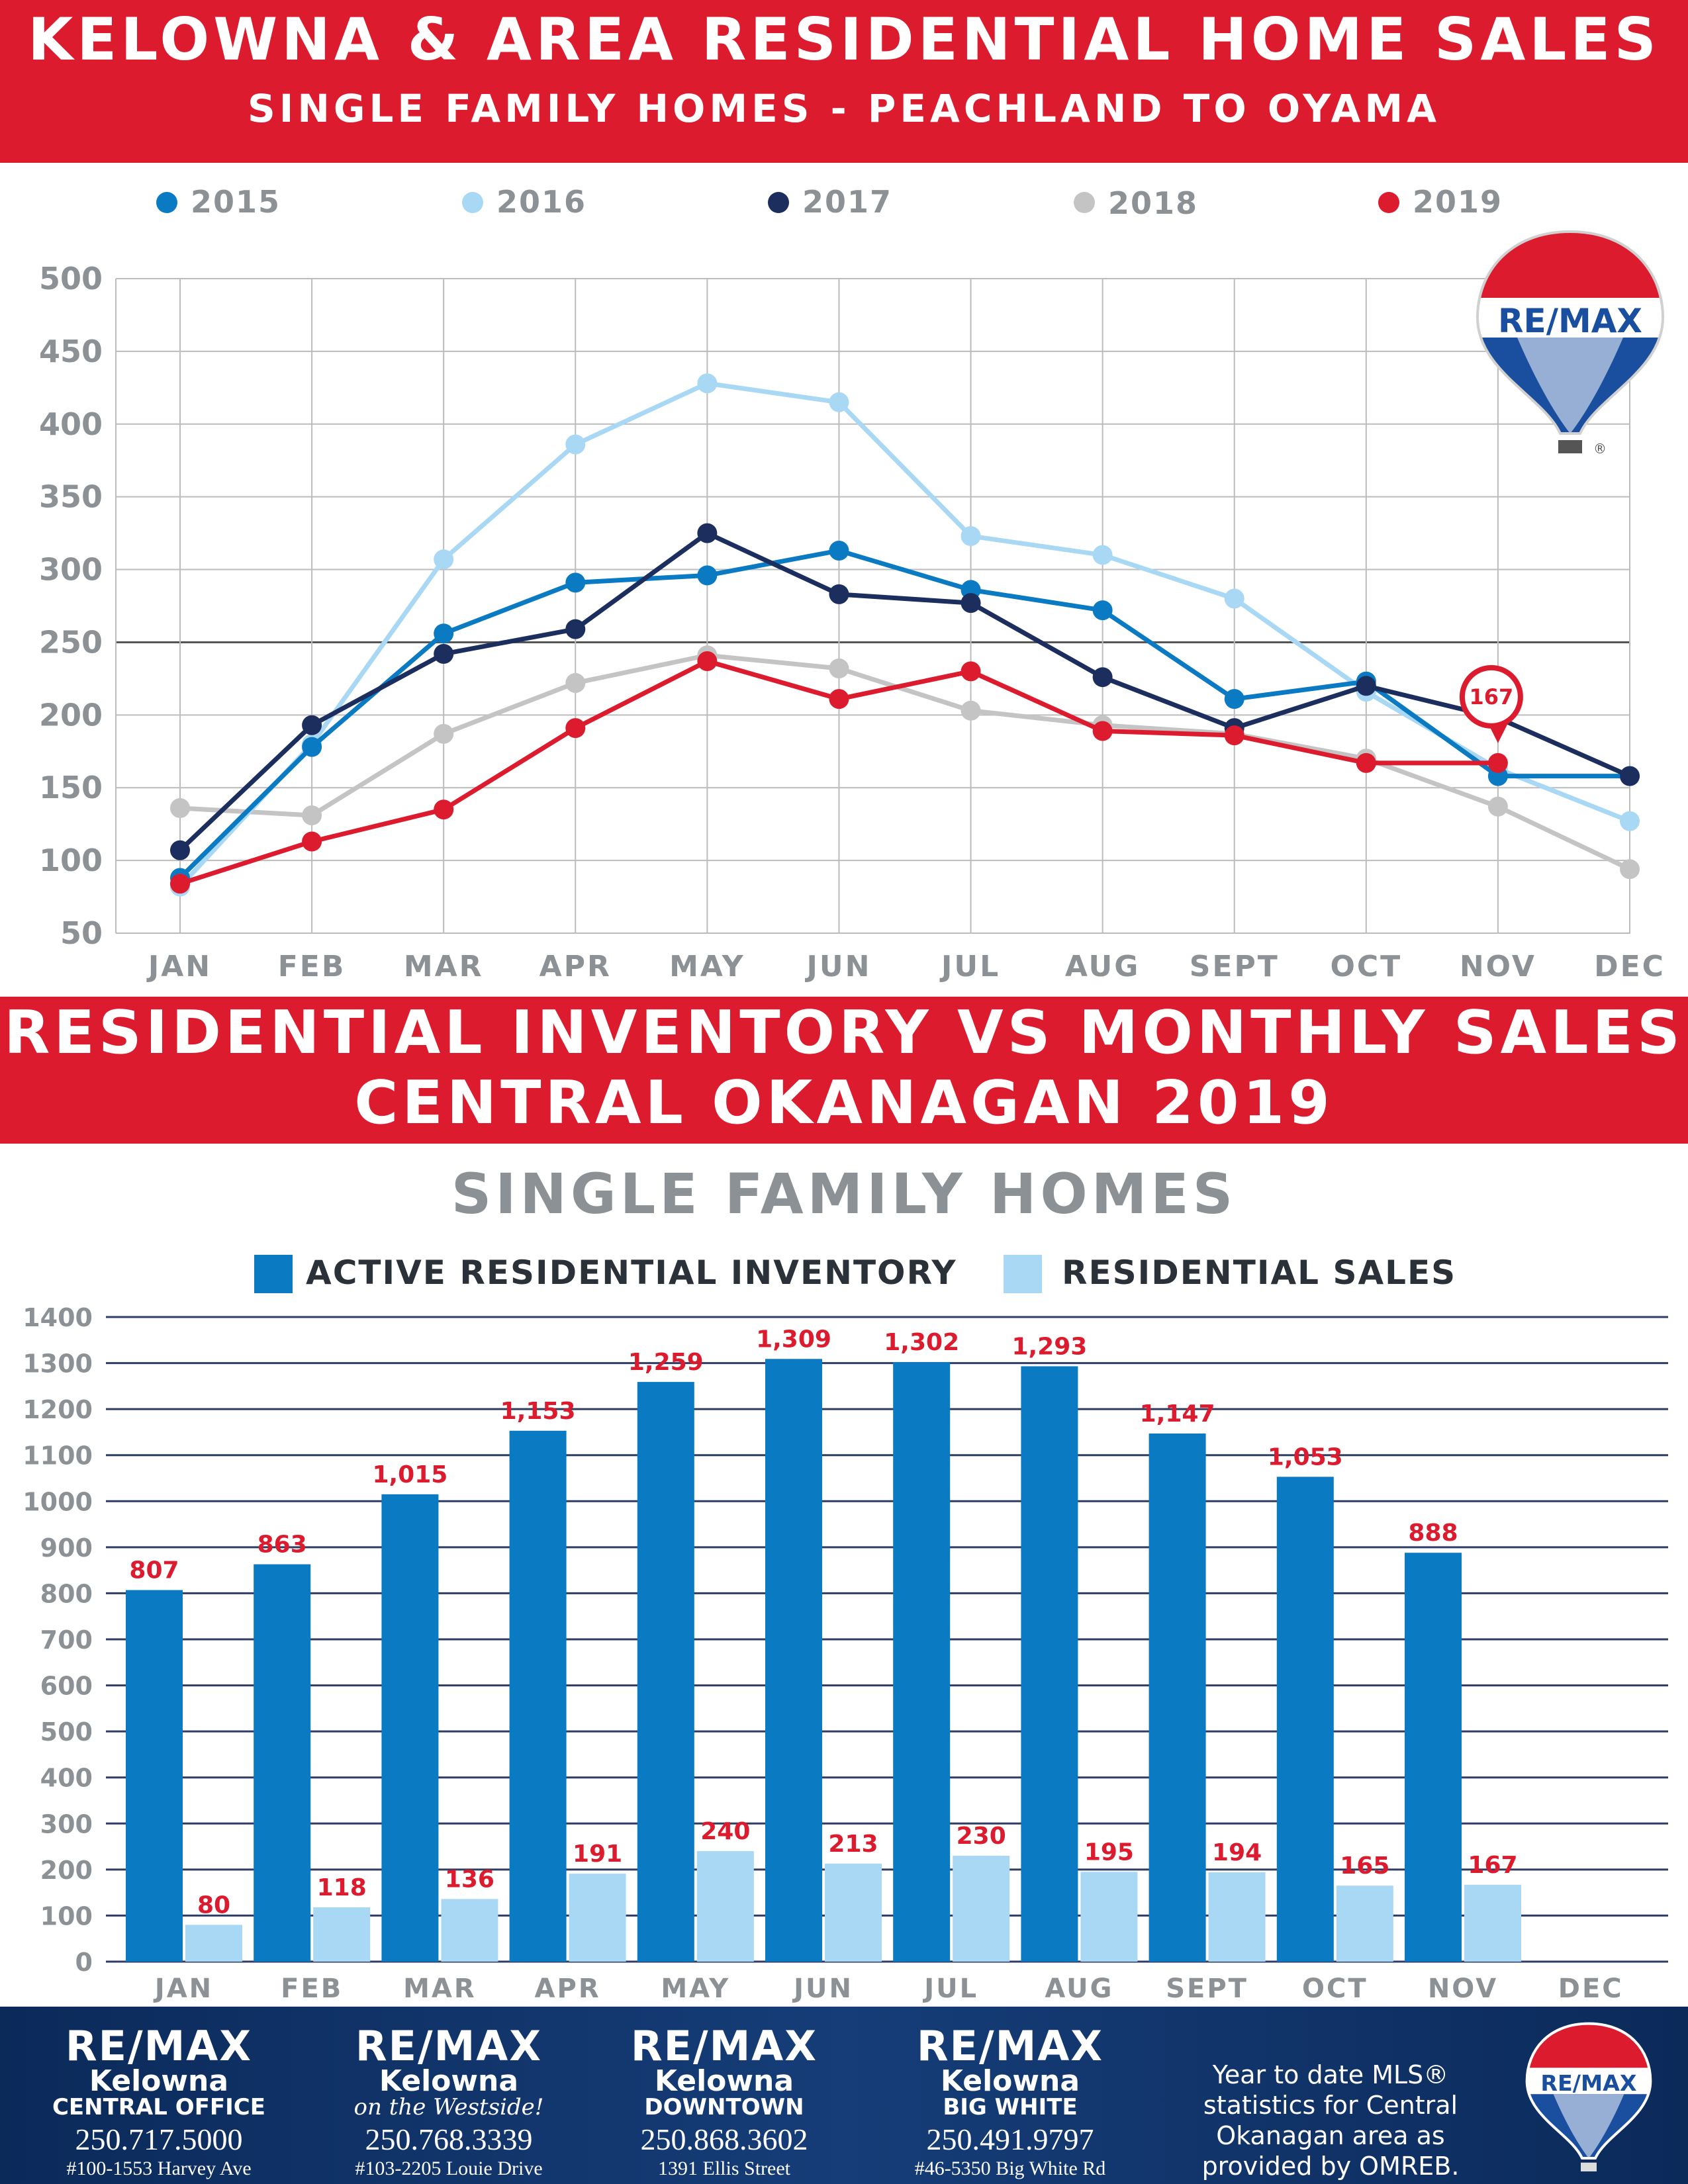 The image size is (1688, 2184). Describe the element at coordinates (853, 1844) in the screenshot. I see `sales-bar-label: 213` at that location.